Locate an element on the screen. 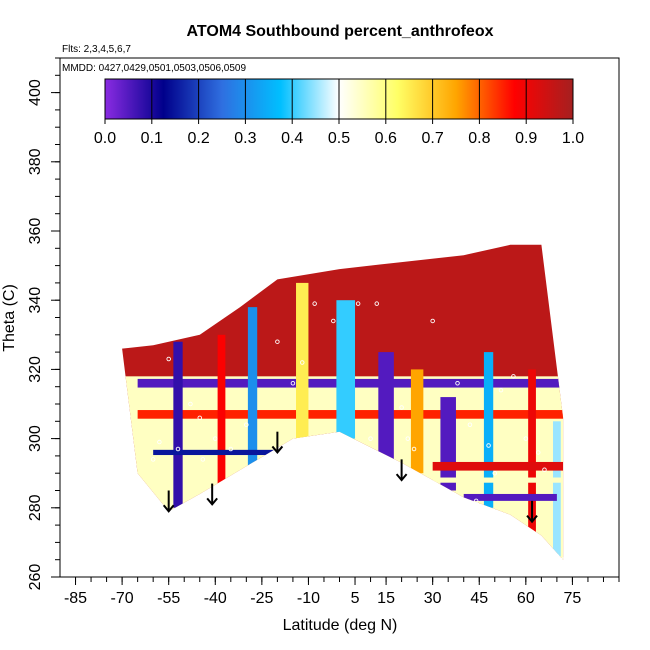  x-tick-label: 45 is located at coordinates (479, 598).